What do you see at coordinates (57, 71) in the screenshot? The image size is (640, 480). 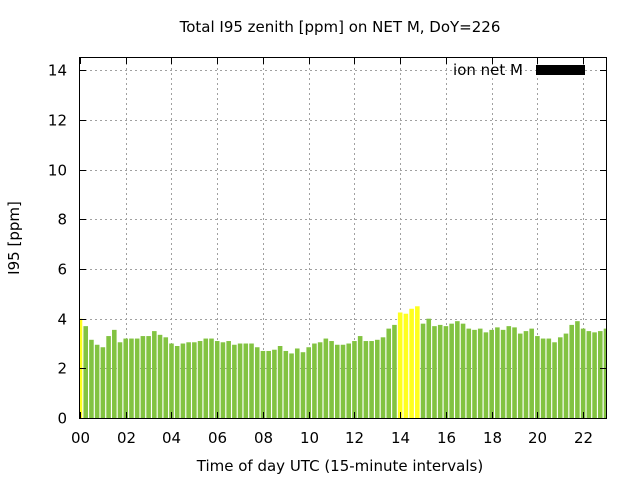 I see `y-tick-label: 14` at bounding box center [57, 71].